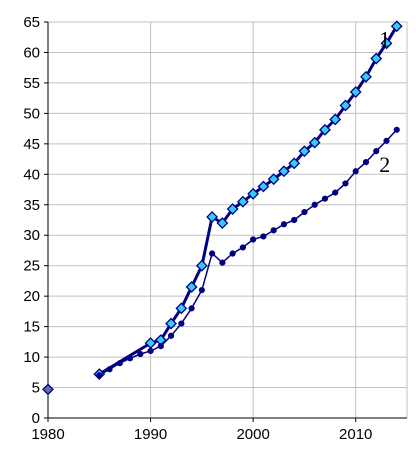 The height and width of the screenshot is (452, 416). What do you see at coordinates (36, 388) in the screenshot?
I see `y-tick-label-5: 5` at bounding box center [36, 388].